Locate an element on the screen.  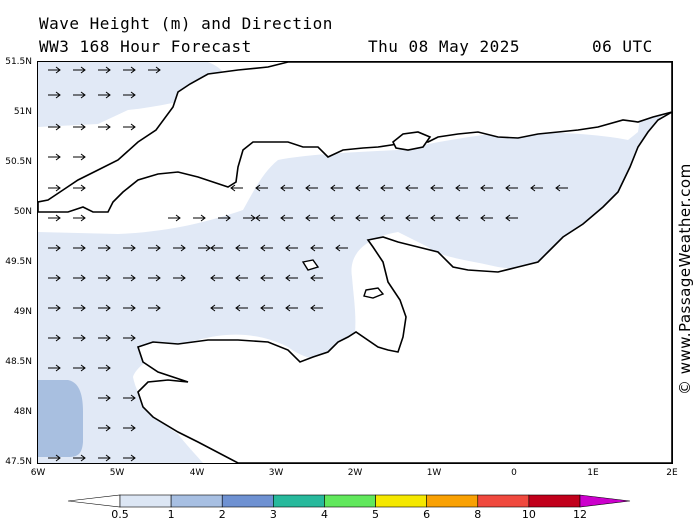
scale-left-arrow is located at coordinates (94, 501).